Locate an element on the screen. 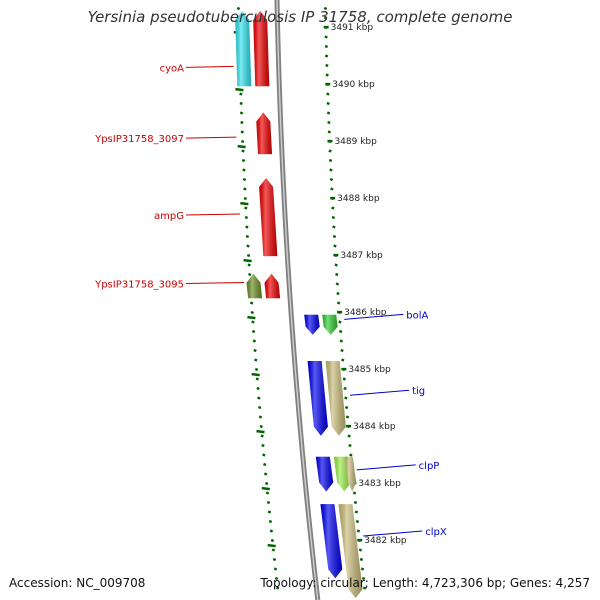 The image size is (600, 600). gene-label-left: YpsIP31758_3095 is located at coordinates (139, 284).